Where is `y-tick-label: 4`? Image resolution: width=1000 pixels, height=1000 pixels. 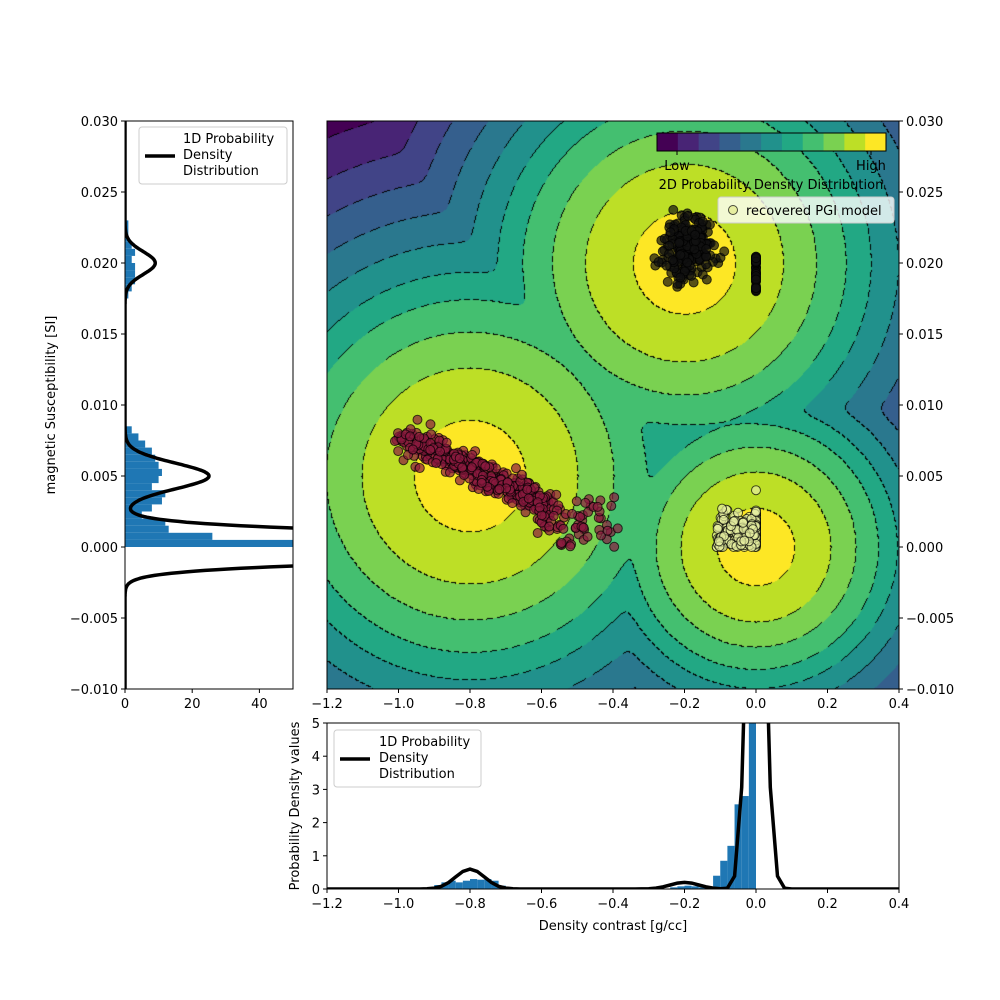
y-tick-label: 4 is located at coordinates (316, 757).